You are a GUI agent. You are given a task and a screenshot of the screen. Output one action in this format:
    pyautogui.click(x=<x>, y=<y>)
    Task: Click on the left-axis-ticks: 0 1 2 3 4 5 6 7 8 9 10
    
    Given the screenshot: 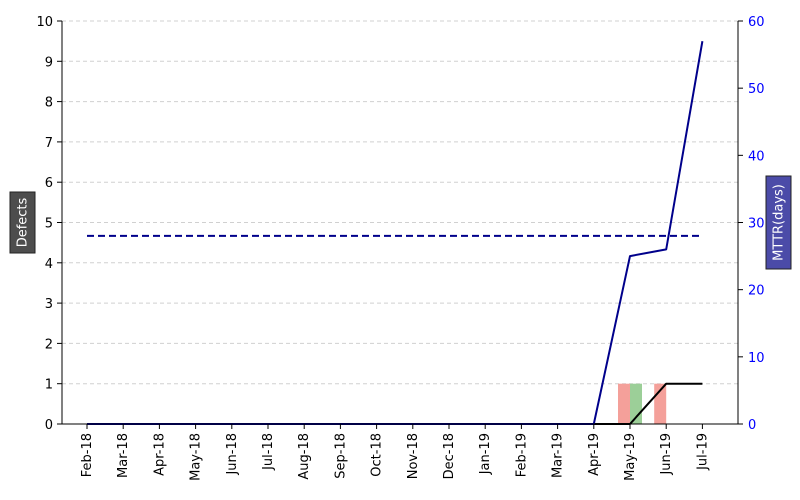 What is the action you would take?
    pyautogui.click(x=49, y=224)
    